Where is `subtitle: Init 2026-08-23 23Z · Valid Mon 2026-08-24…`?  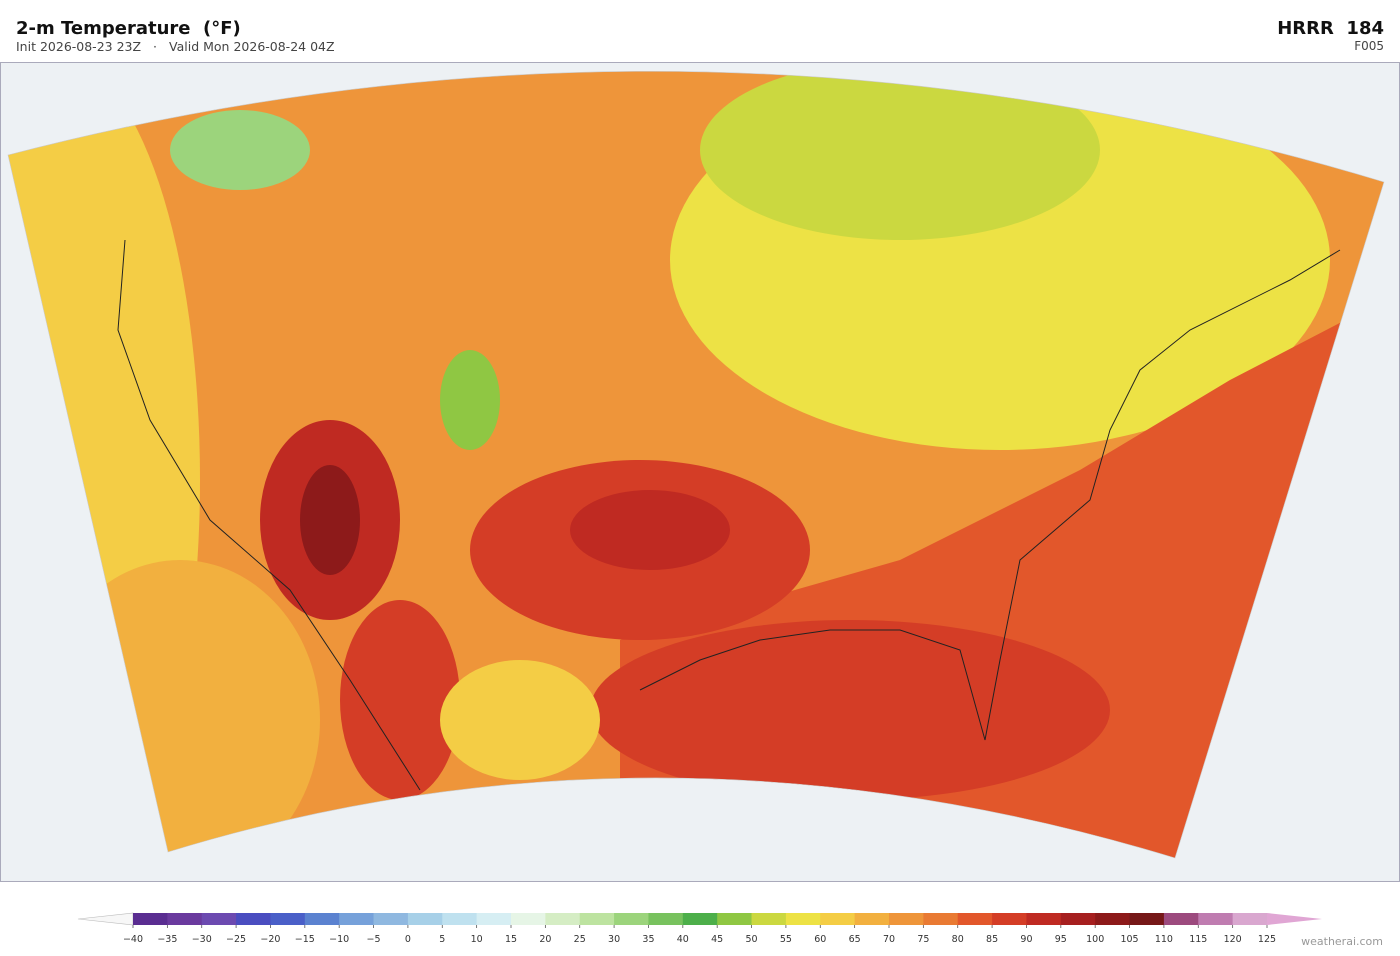 subtitle: Init 2026-08-23 23Z · Valid Mon 2026-08-24… is located at coordinates (175, 46).